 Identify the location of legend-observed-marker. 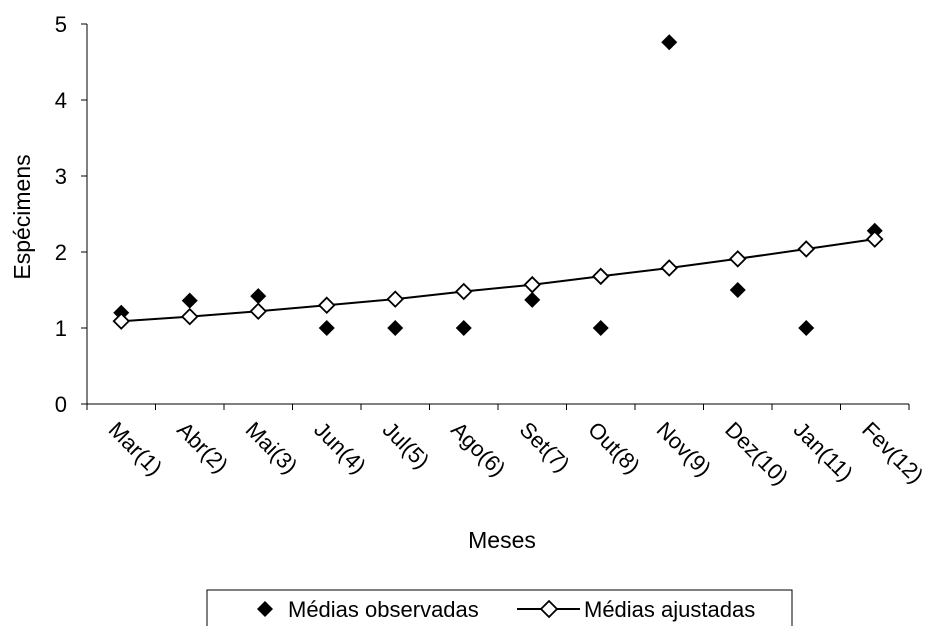
(265, 609).